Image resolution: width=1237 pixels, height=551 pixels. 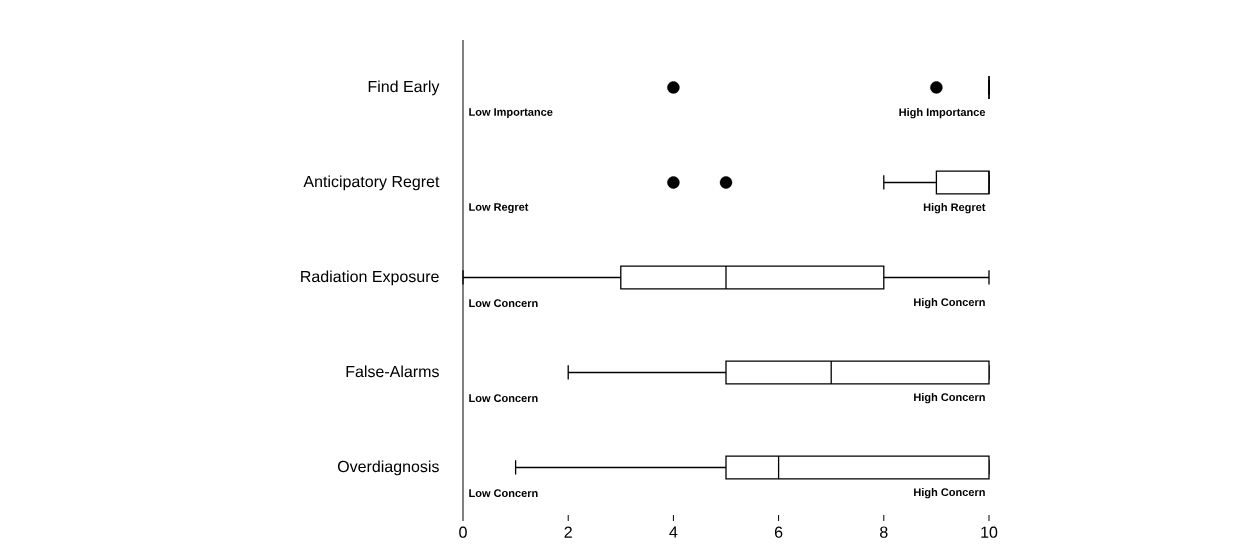 I want to click on x-tick-label: 8, so click(x=884, y=532).